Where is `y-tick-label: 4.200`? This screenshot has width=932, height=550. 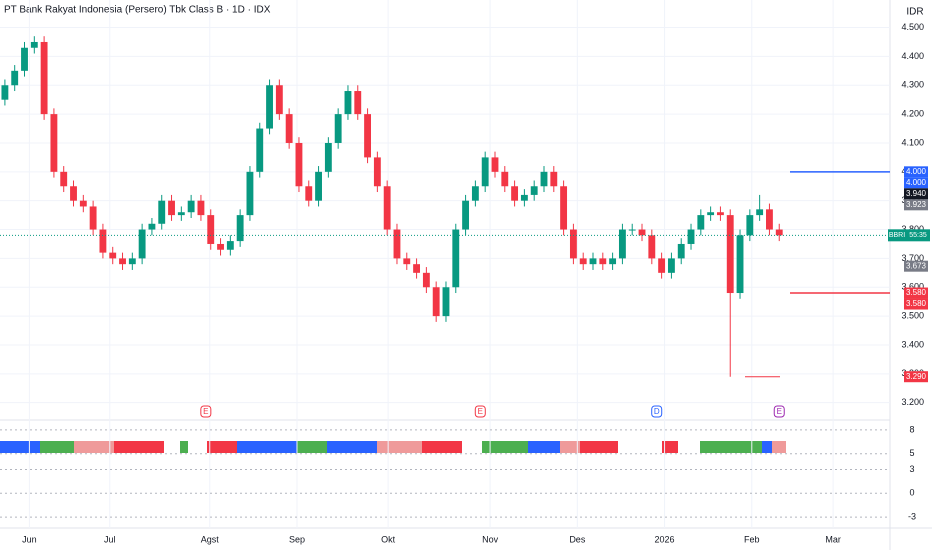
y-tick-label: 4.200 is located at coordinates (912, 113).